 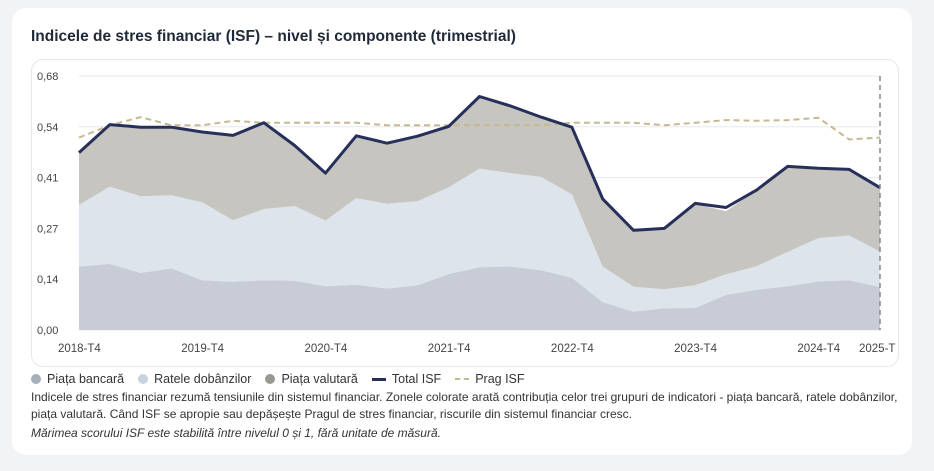 I want to click on x-tick-label: 2020-T4, so click(x=325, y=349).